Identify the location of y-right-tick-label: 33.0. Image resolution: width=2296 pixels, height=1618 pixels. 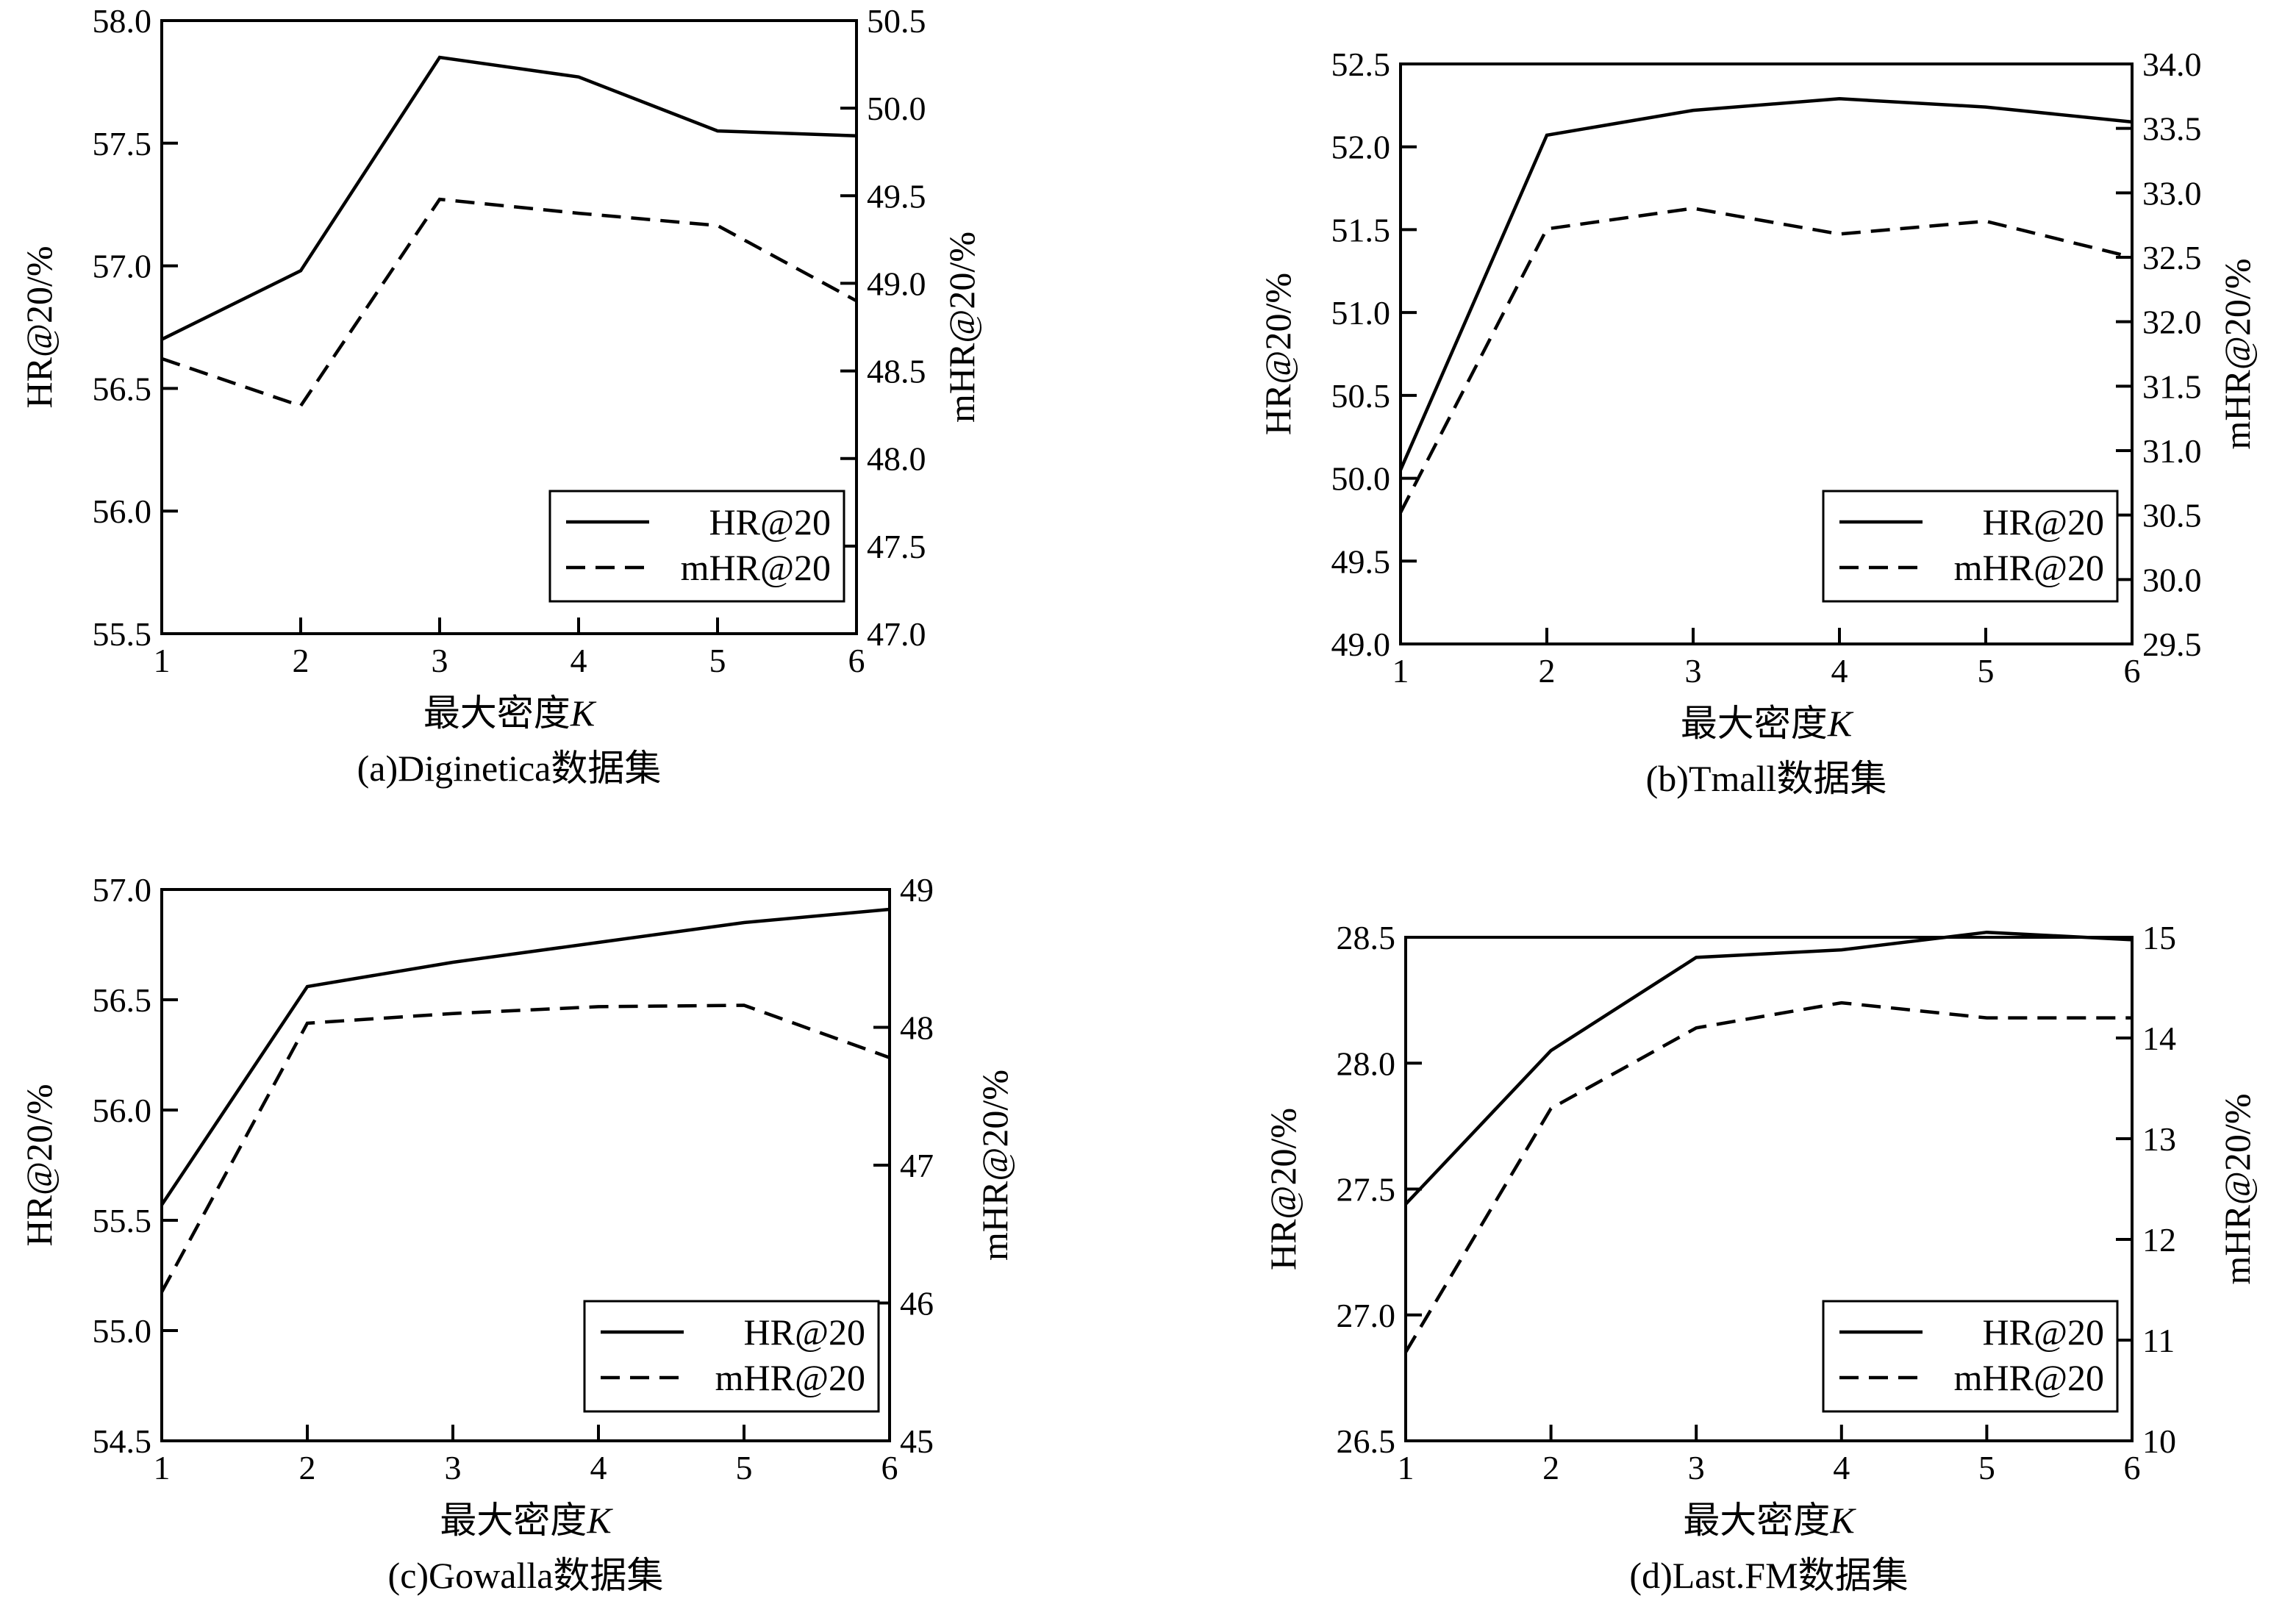
(2172, 193).